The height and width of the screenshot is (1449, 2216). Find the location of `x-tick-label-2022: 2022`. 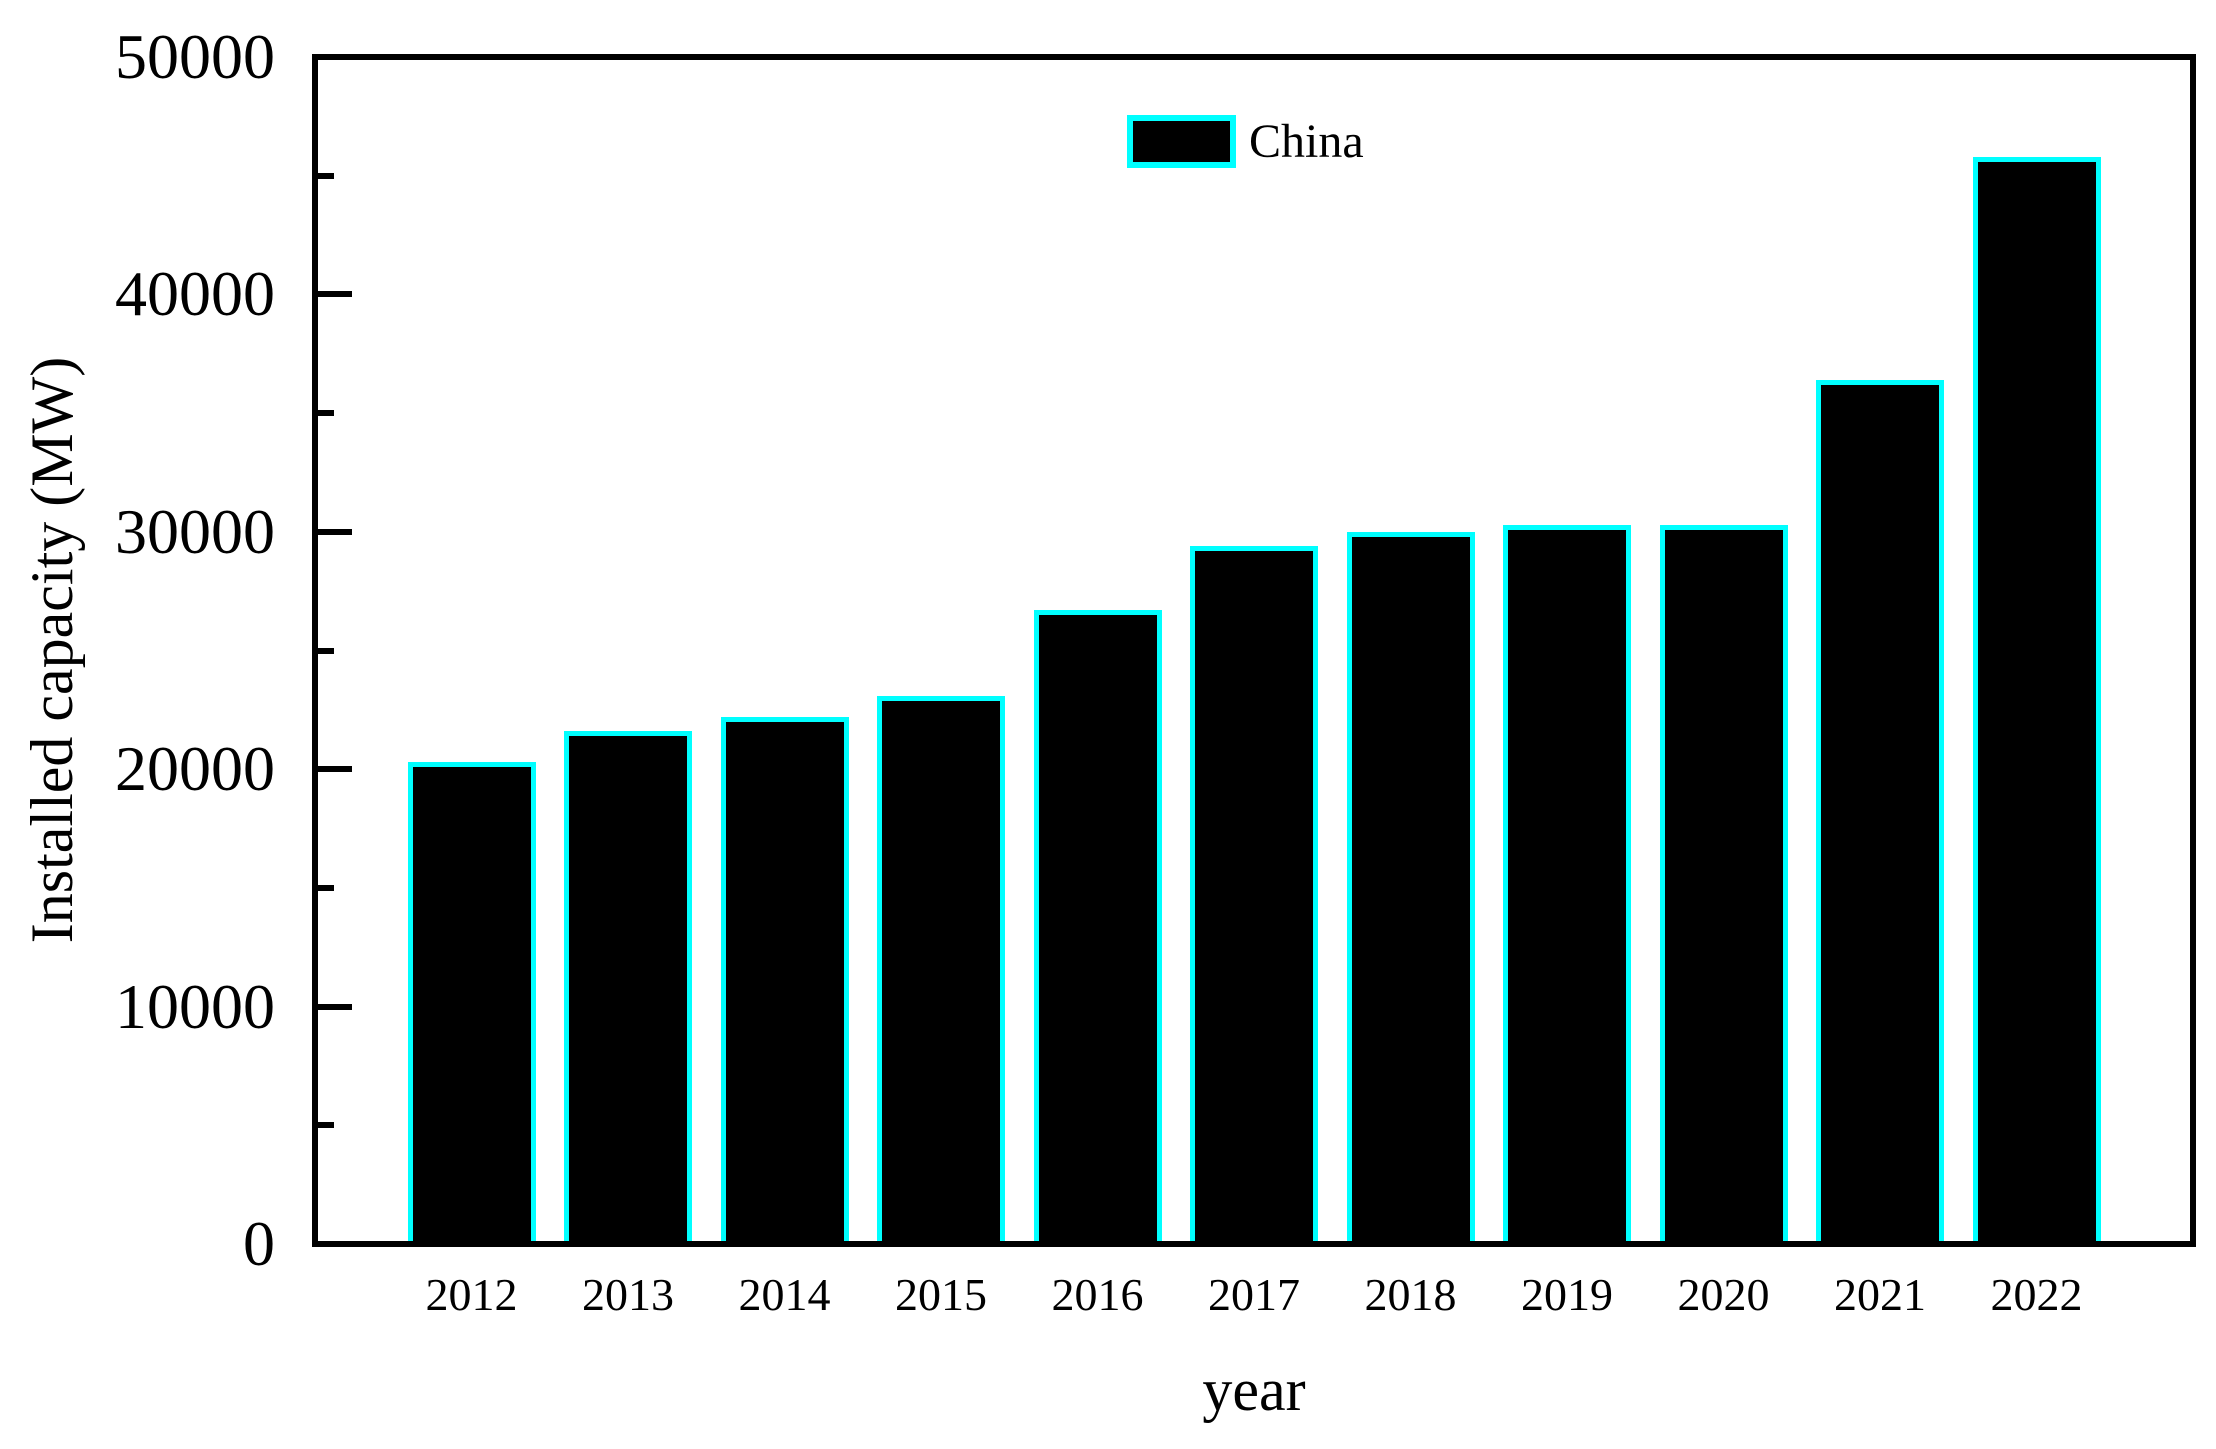

x-tick-label-2022: 2022 is located at coordinates (2036, 1294).